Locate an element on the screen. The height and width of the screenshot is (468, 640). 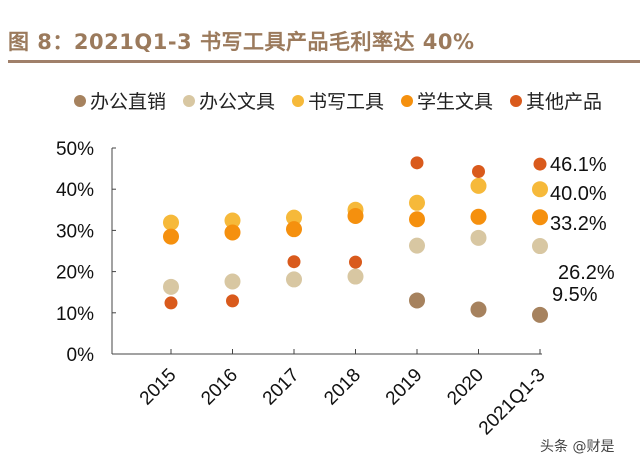
watermark: 头条 @财是 is located at coordinates (577, 447).